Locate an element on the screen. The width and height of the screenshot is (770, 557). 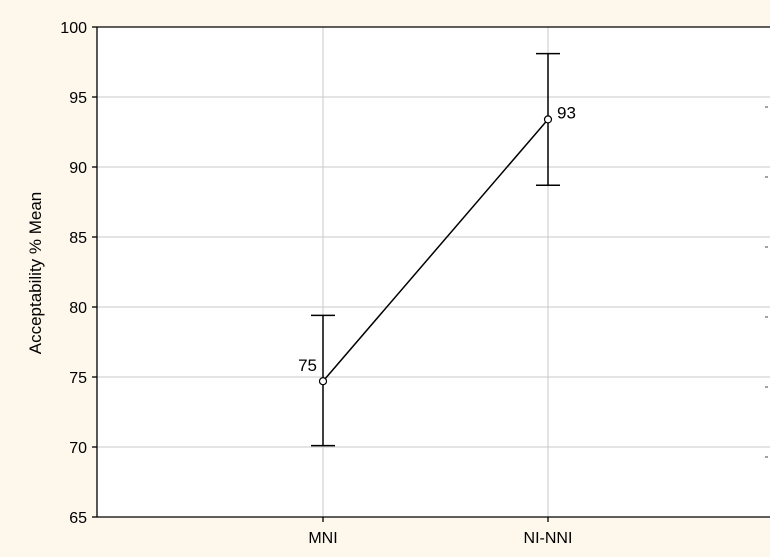
data-label: 93 is located at coordinates (566, 112).